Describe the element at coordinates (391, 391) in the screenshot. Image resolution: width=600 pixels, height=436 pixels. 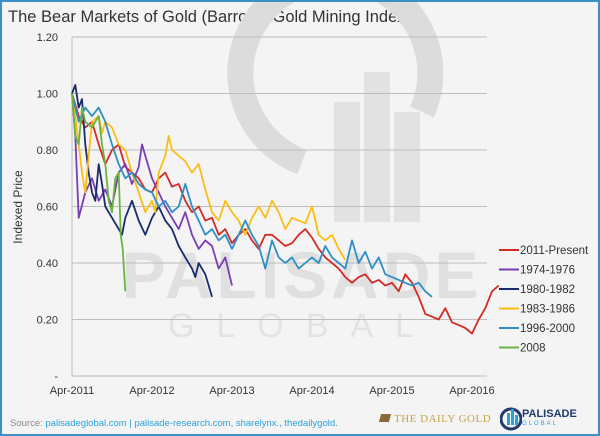
I see `x-tick-label: Apr-2015` at that location.